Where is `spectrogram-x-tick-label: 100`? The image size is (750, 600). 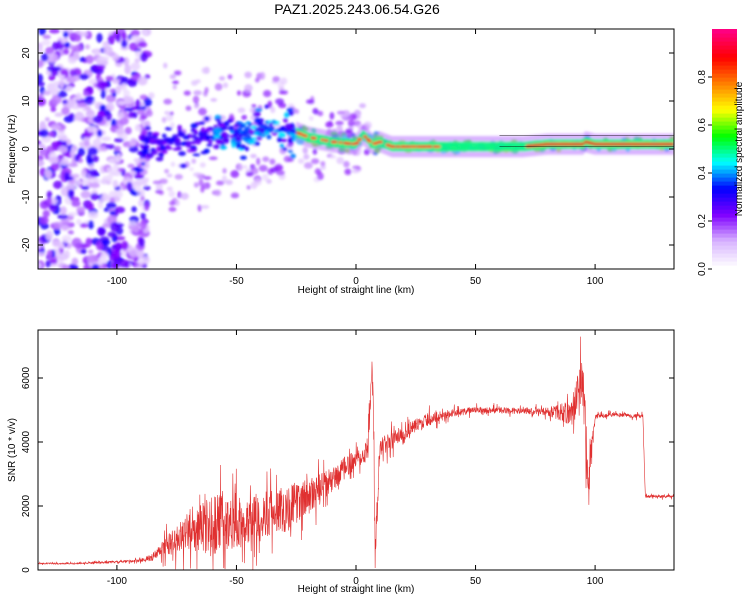
spectrogram-x-tick-label: 100 is located at coordinates (595, 281).